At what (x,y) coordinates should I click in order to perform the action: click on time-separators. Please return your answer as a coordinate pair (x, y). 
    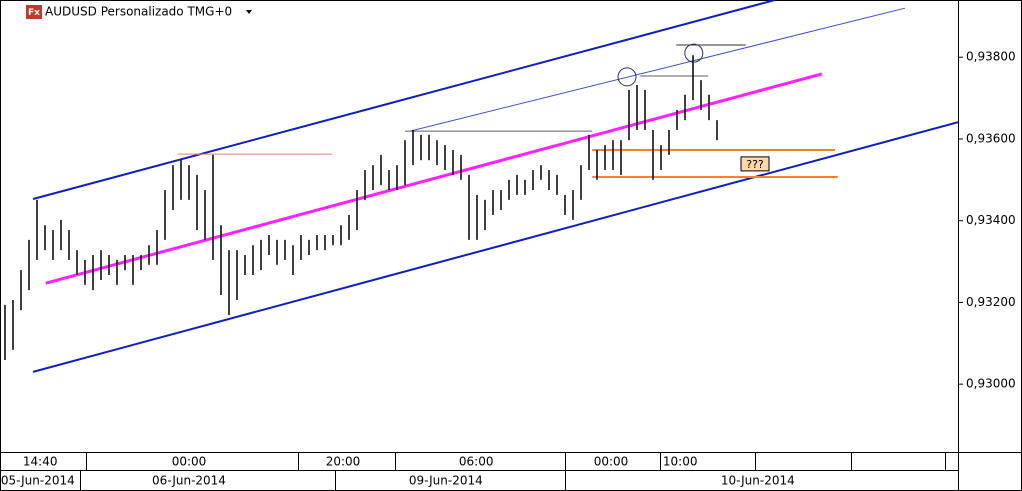
    Looking at the image, I should click on (513, 471).